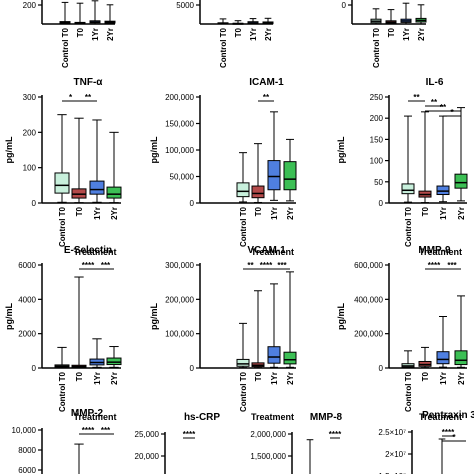  Describe the element at coordinates (185, 5) in the screenshot. I see `y-tick-label: 5000` at that location.